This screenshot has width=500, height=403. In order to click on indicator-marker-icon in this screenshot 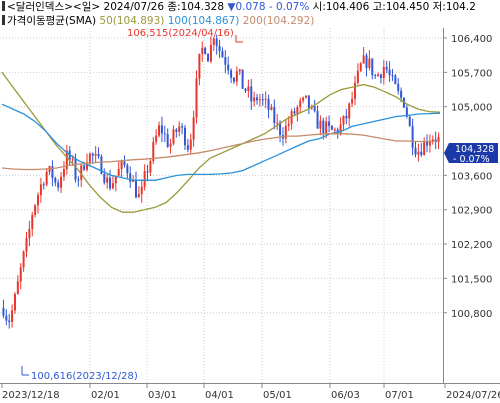, I will do `click(3, 20)`.